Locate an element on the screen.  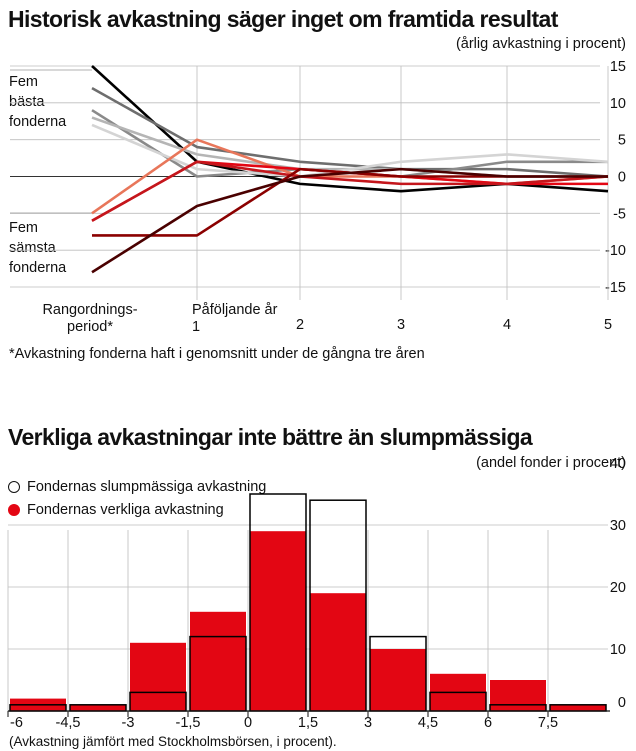
x-tick-label: 0 is located at coordinates (248, 723).